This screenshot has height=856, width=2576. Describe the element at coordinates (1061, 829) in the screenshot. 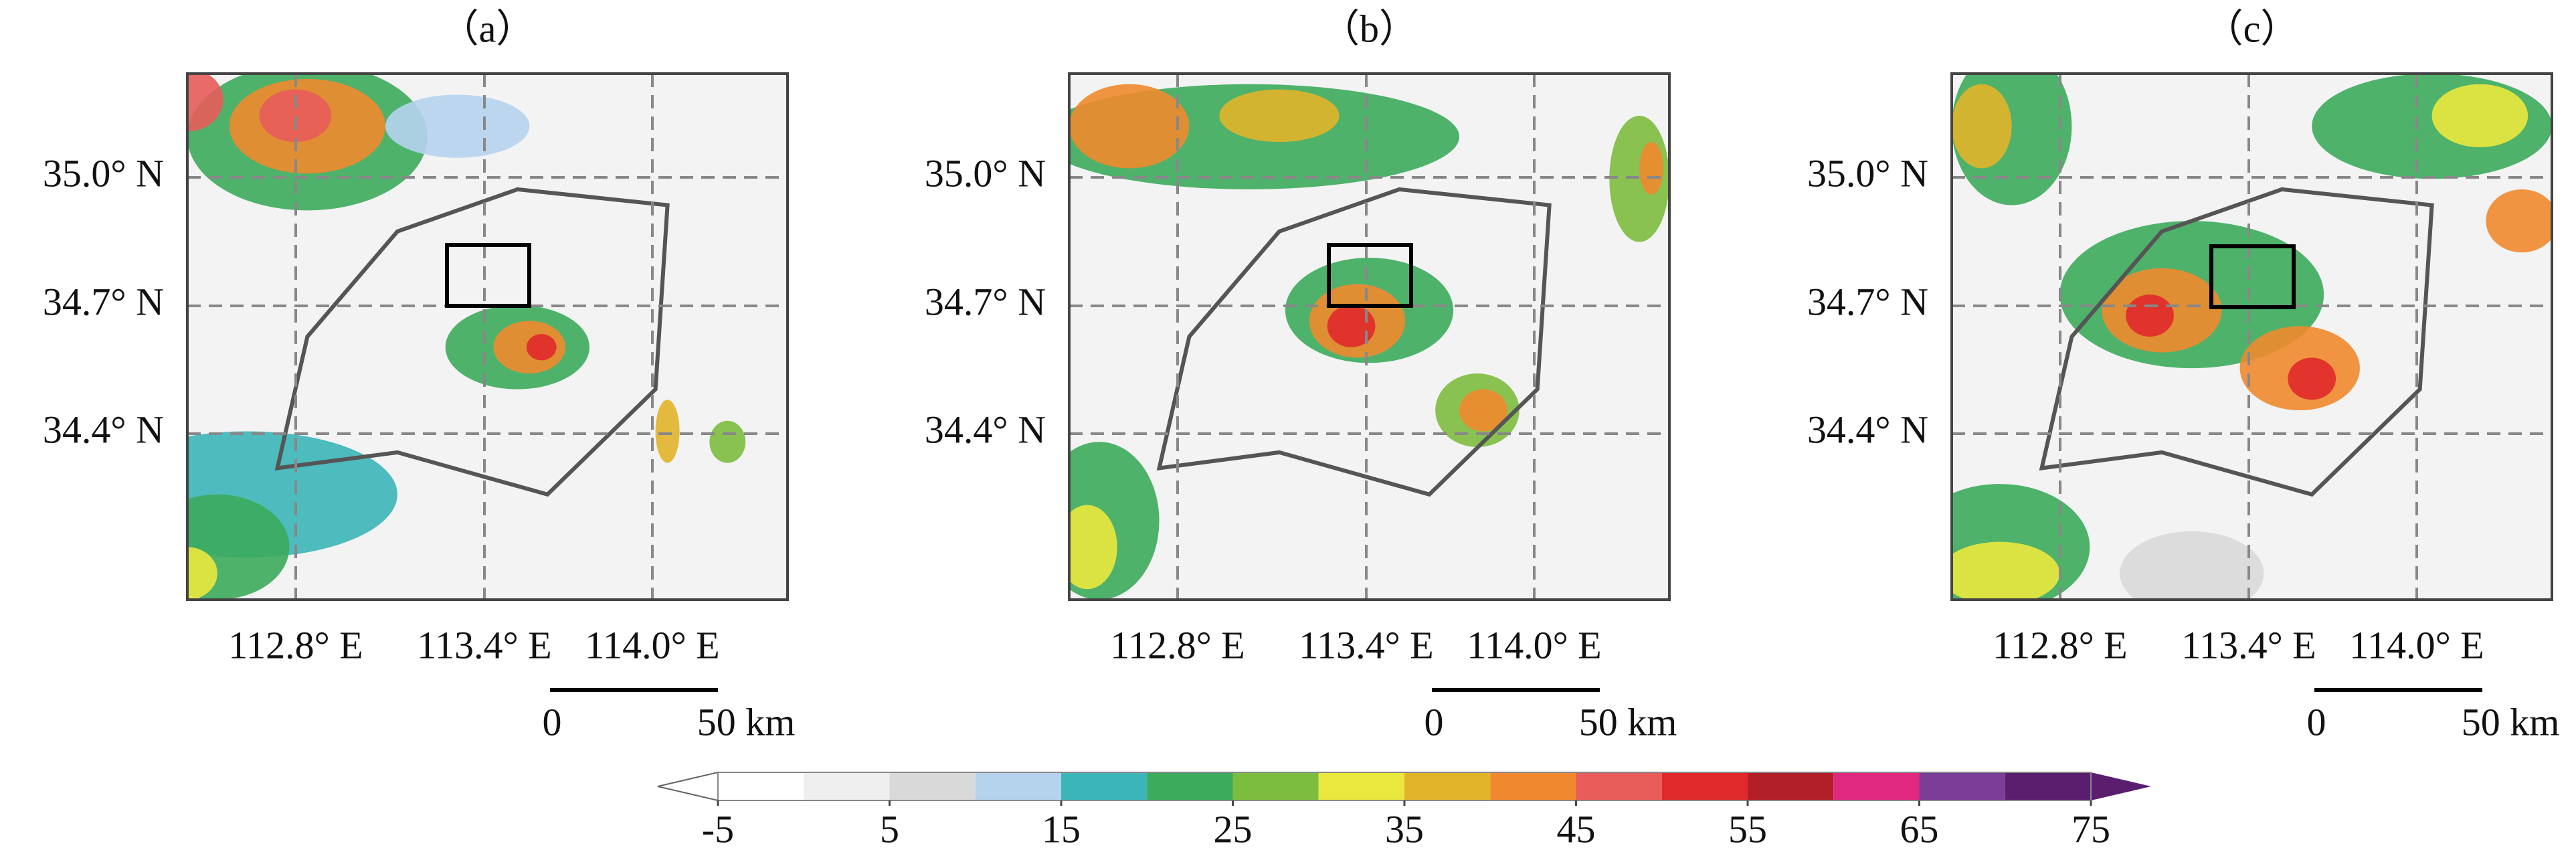

I see `colorbar-tick-label: 15` at that location.